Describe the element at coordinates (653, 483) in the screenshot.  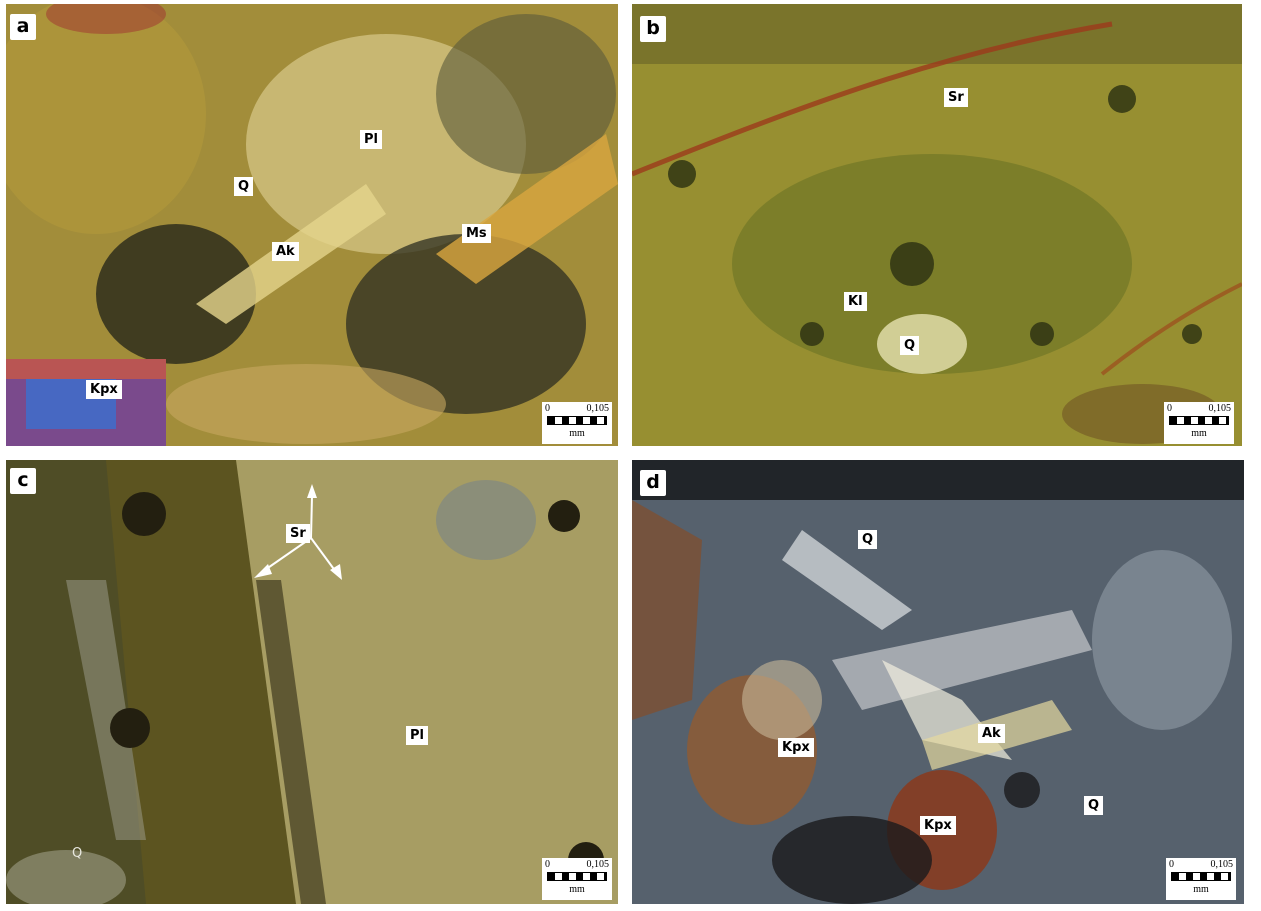
I see `panel-letter-d: d` at that location.